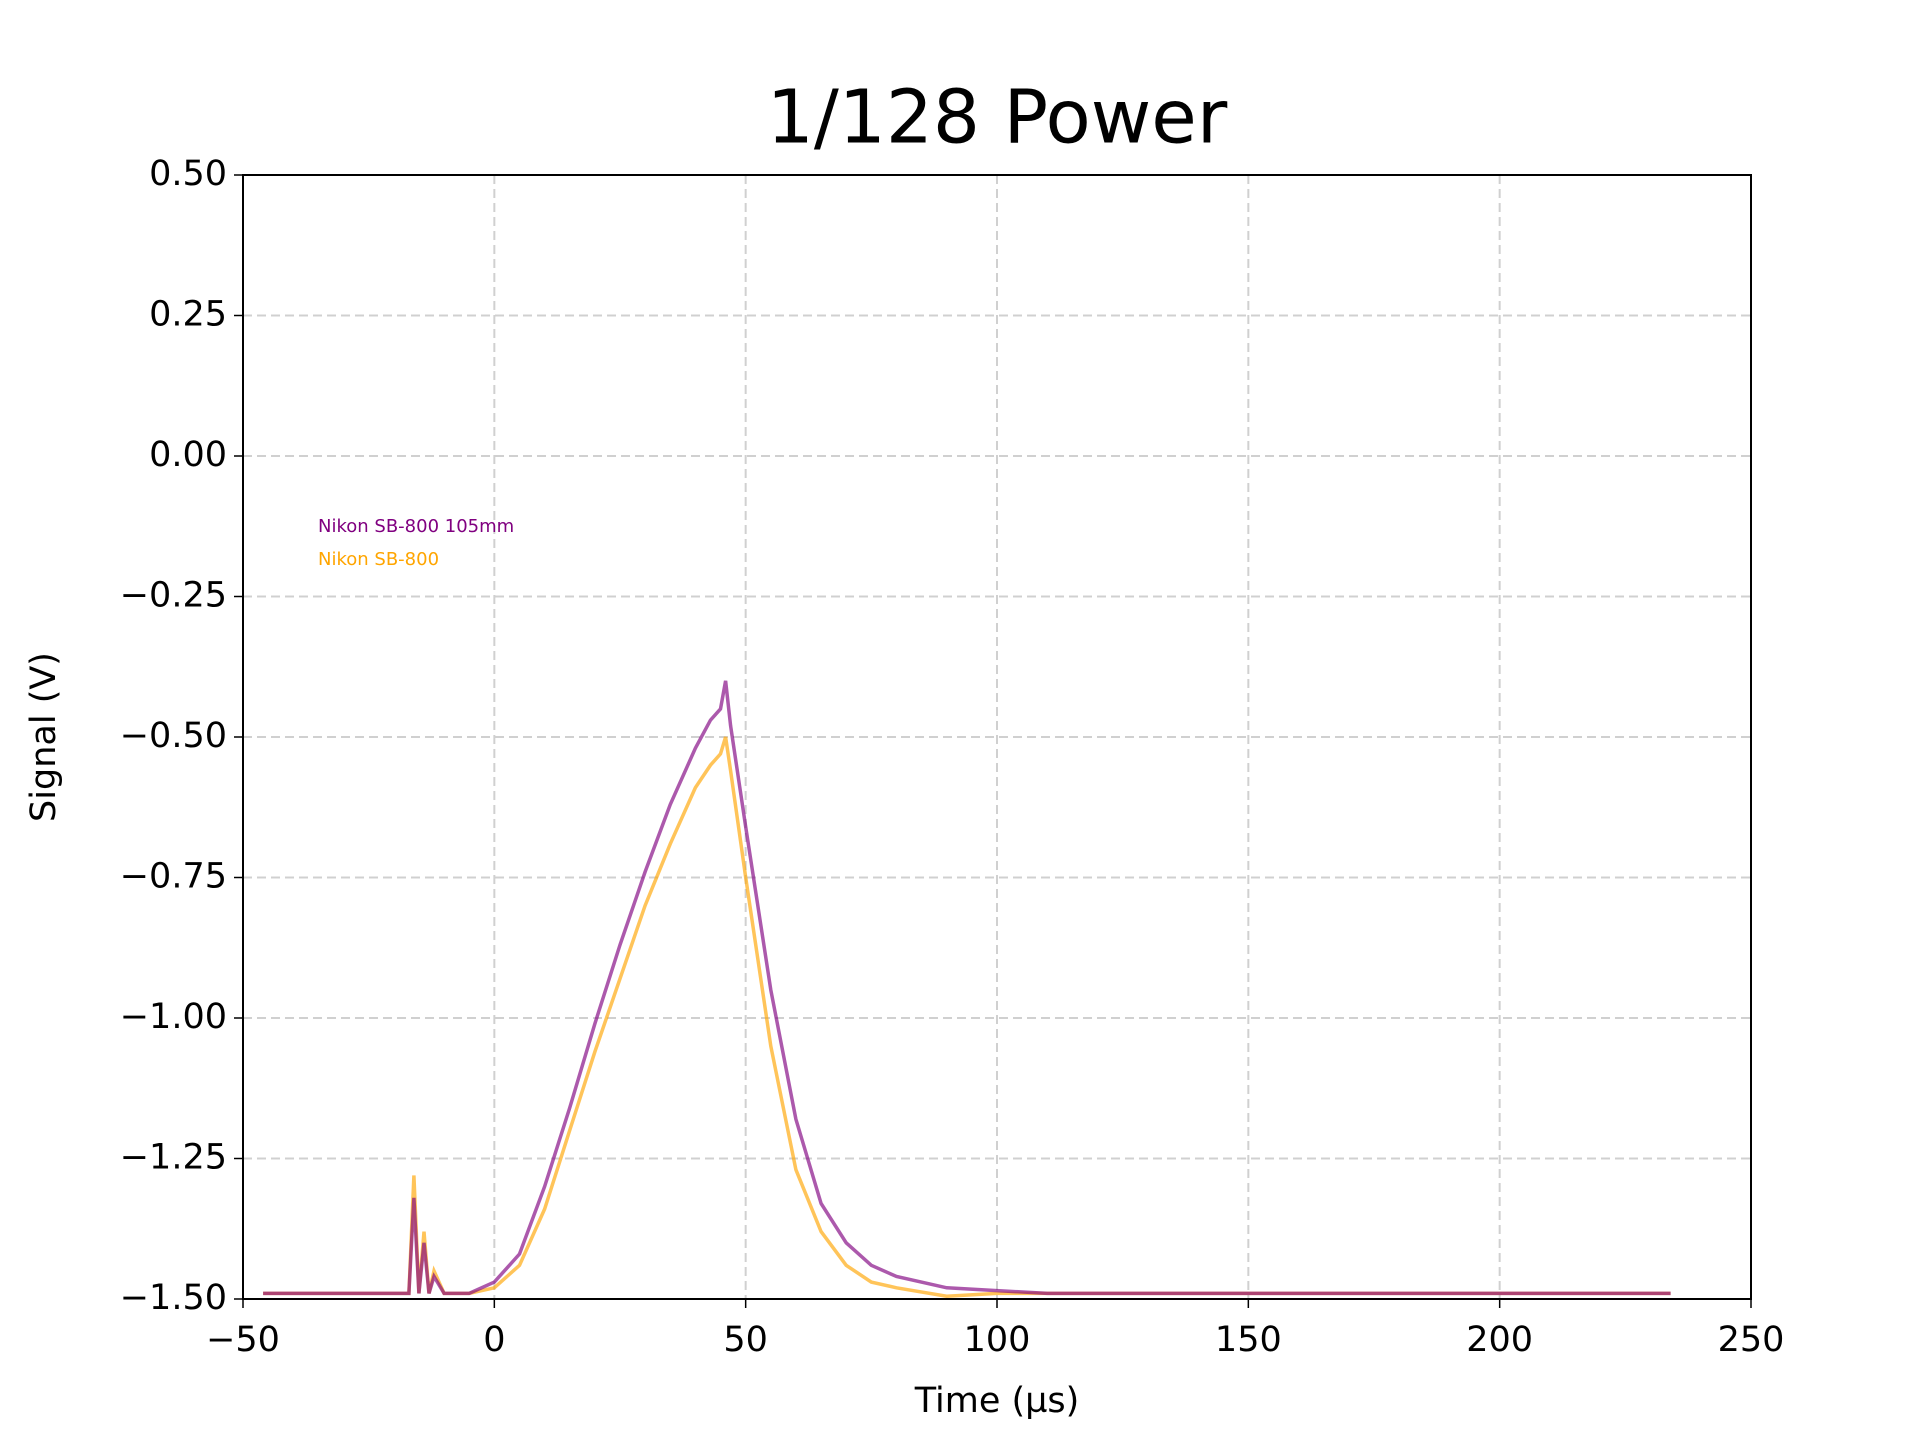  What do you see at coordinates (378, 559) in the screenshot?
I see `legend-entry: Nikon SB-800` at bounding box center [378, 559].